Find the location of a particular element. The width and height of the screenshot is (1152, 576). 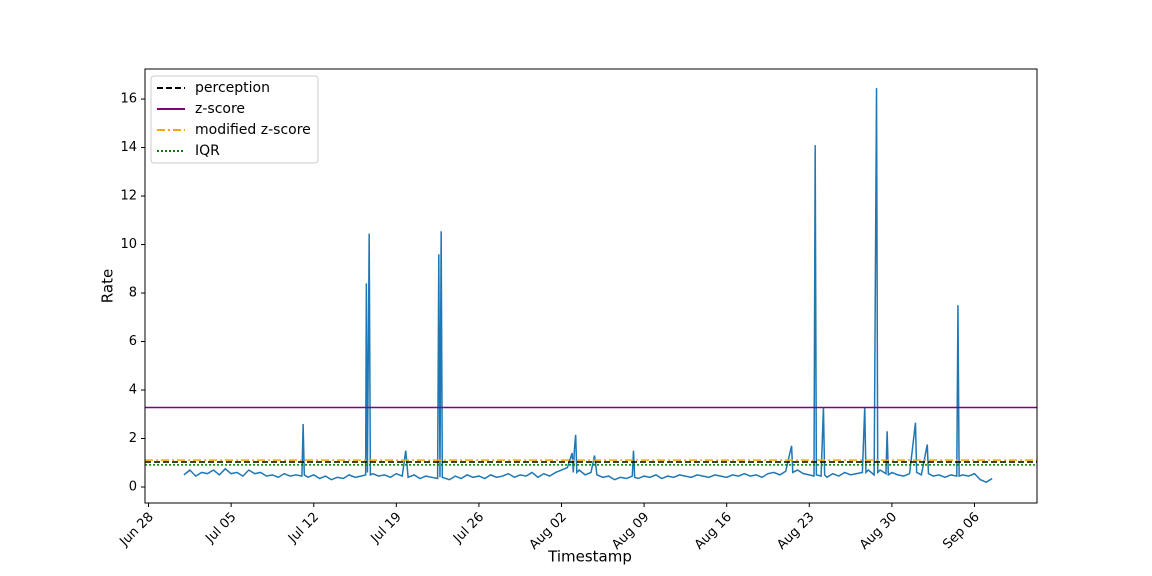

legend-label: z-score is located at coordinates (220, 109).